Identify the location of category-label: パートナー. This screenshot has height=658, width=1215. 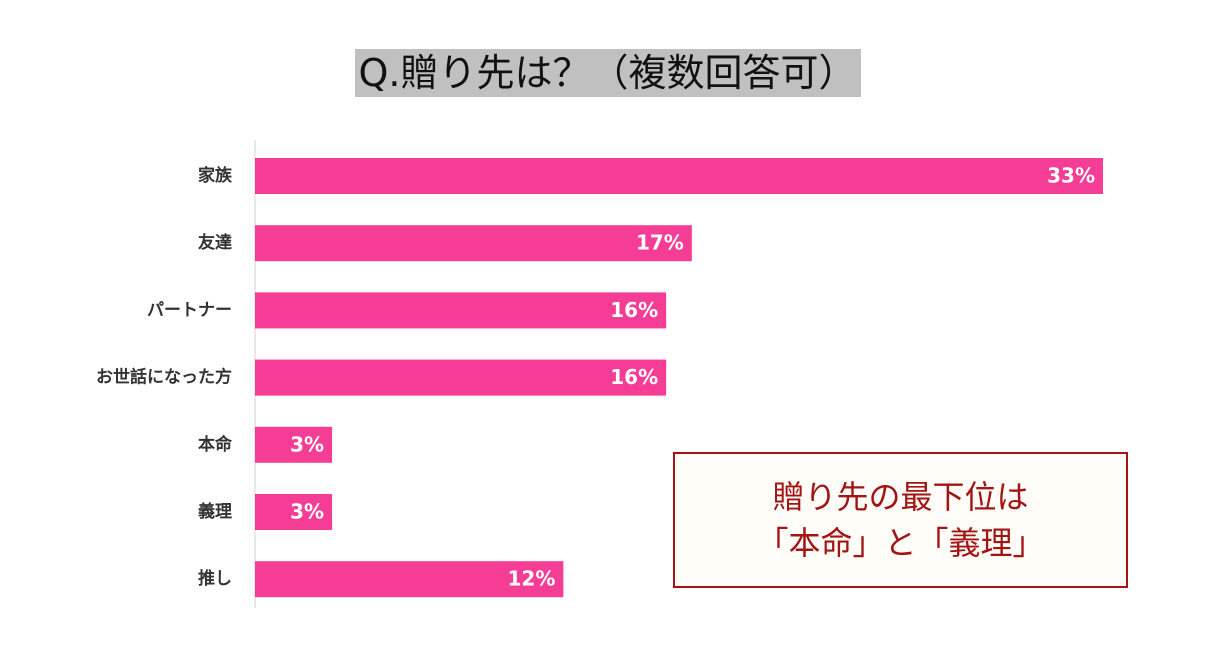
(189, 310).